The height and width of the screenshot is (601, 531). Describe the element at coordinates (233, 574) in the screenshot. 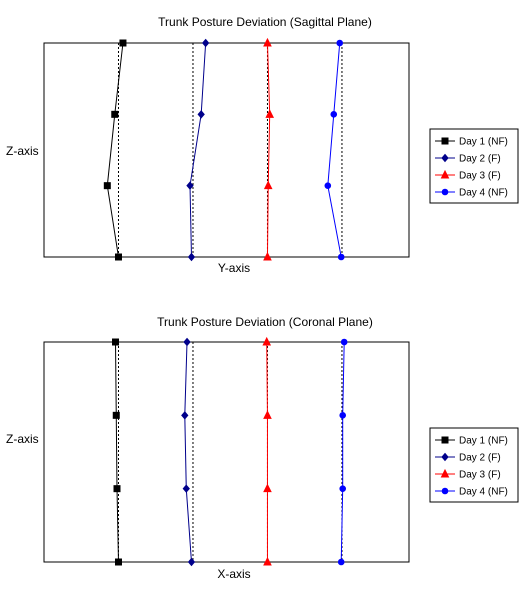

I see `x-axis-label: X-axis` at that location.